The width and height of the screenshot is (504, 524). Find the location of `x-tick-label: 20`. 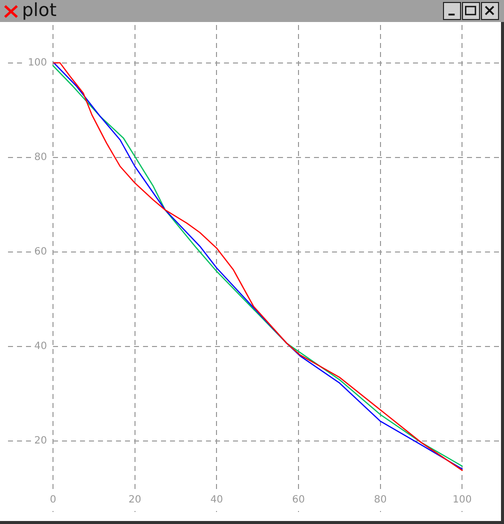

x-tick-label: 20 is located at coordinates (135, 500).